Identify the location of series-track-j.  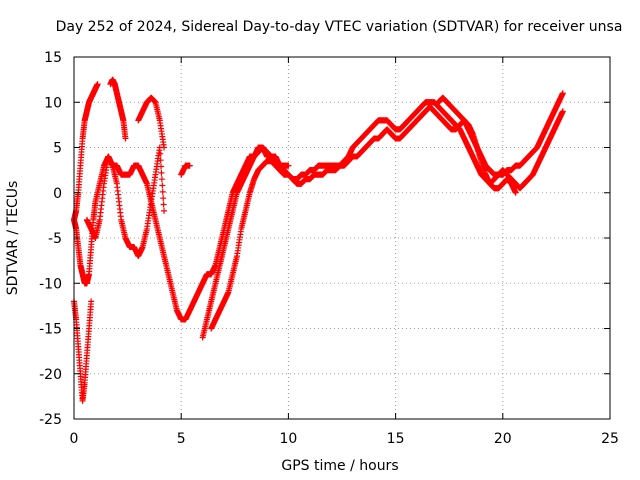
(477, 145).